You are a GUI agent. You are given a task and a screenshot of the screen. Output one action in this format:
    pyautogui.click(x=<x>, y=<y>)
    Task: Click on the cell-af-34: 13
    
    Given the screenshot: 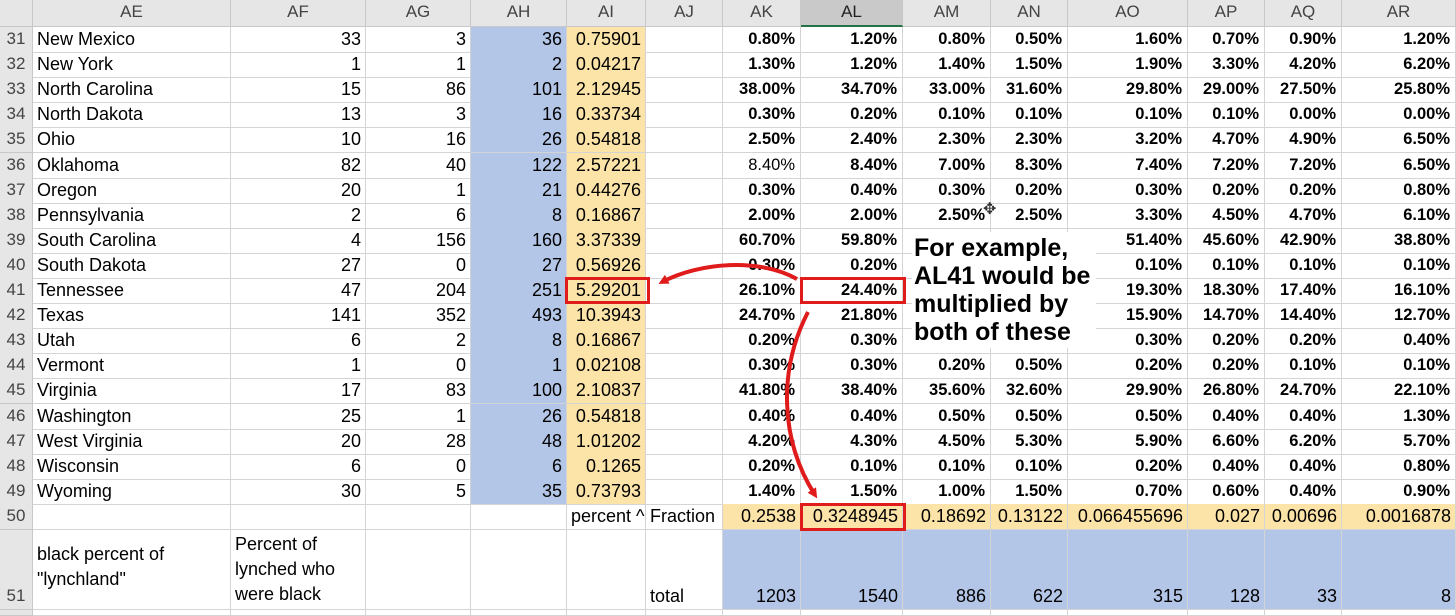 What is the action you would take?
    pyautogui.click(x=298, y=115)
    